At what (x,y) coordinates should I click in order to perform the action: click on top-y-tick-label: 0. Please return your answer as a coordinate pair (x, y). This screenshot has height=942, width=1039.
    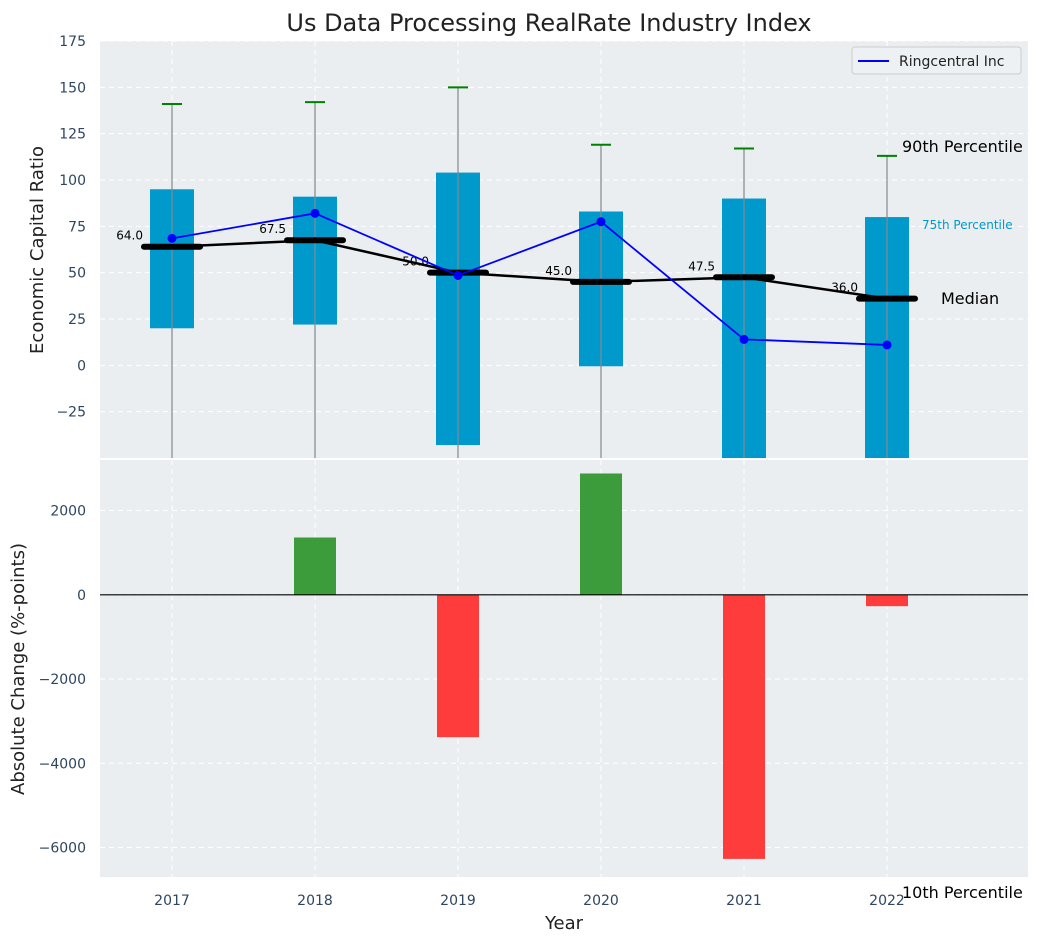
    Looking at the image, I should click on (81, 366).